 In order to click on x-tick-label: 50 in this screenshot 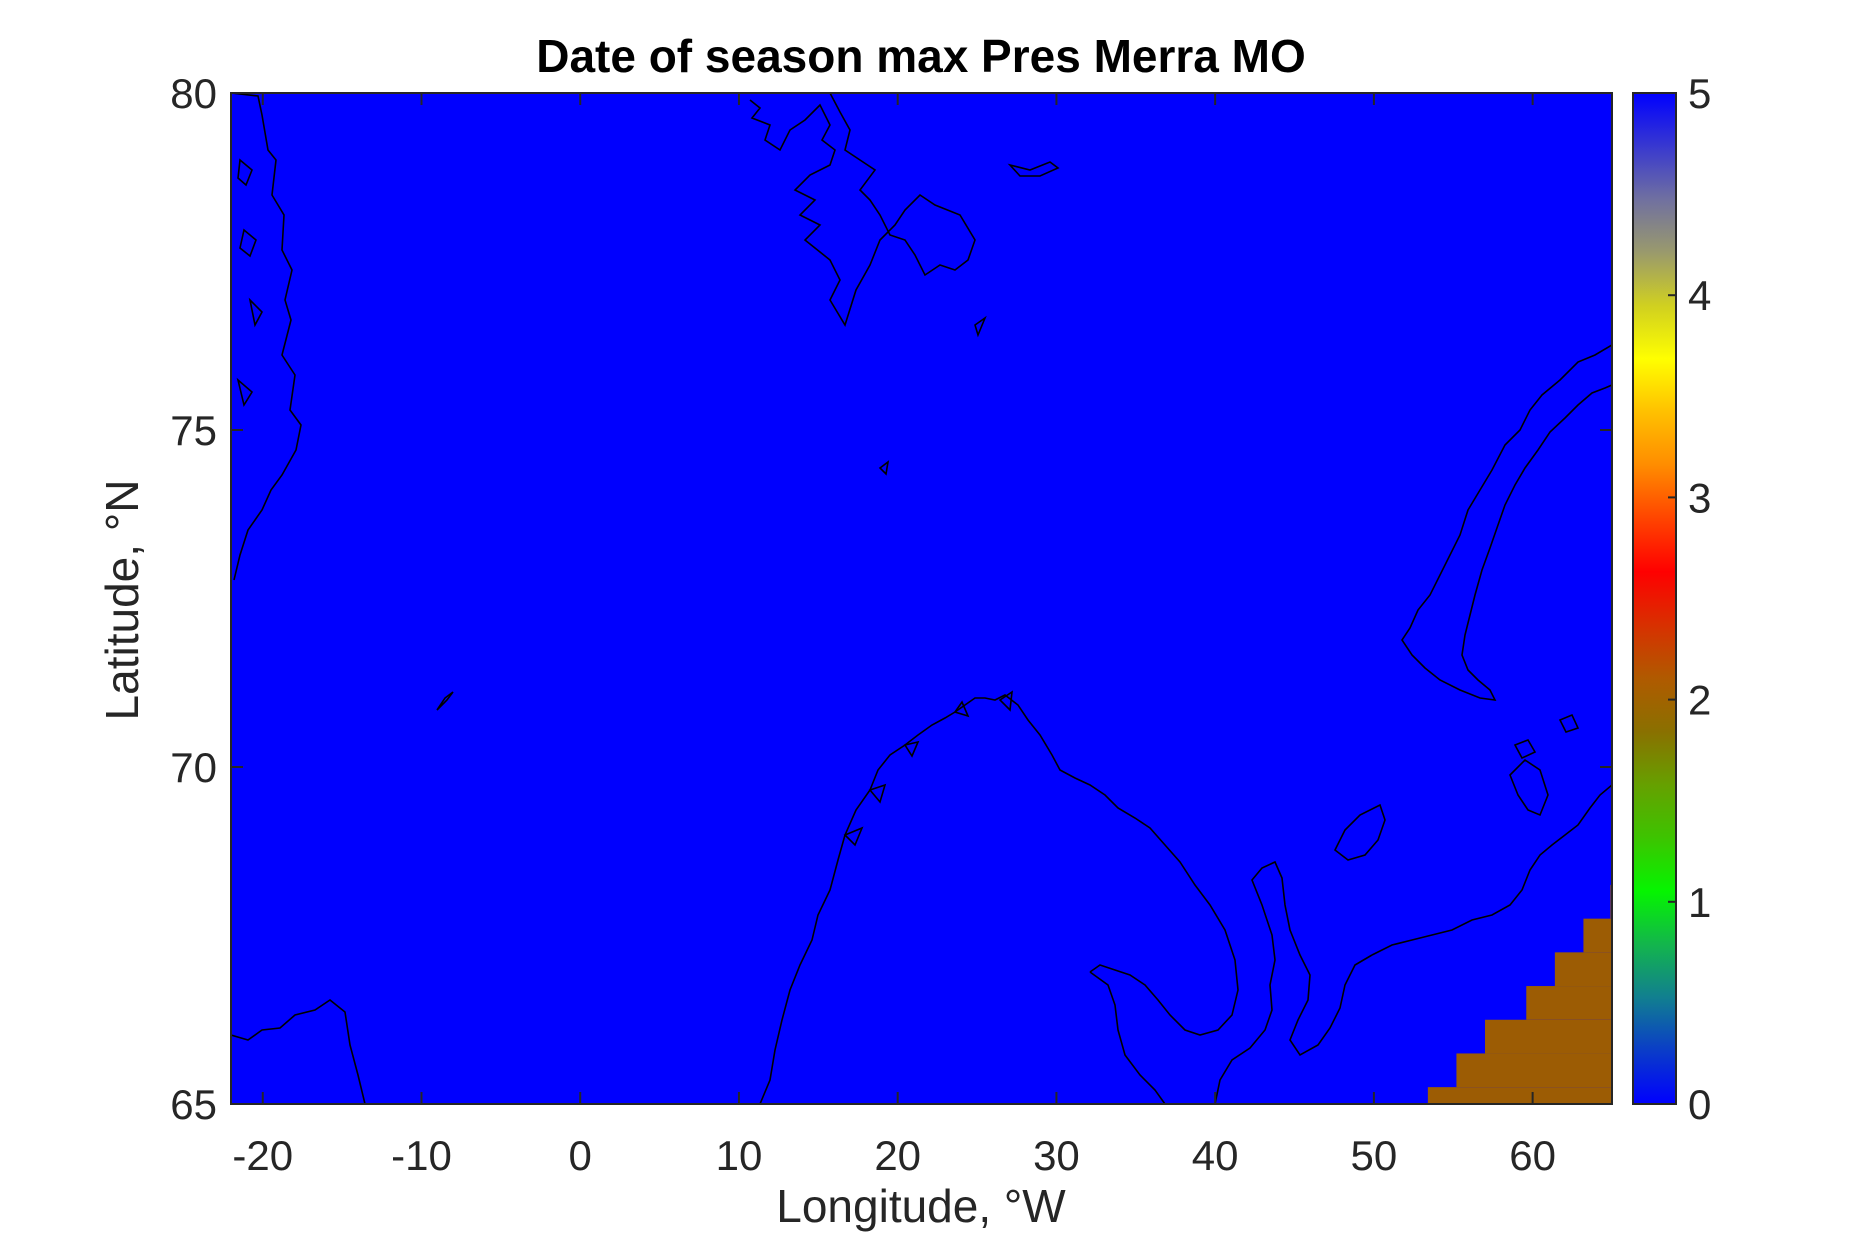, I will do `click(1374, 1155)`.